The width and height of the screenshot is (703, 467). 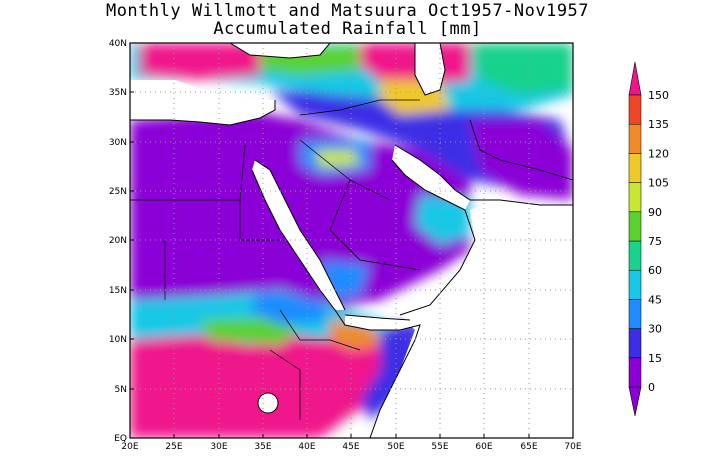 What do you see at coordinates (120, 439) in the screenshot?
I see `lat-label: EQ` at bounding box center [120, 439].